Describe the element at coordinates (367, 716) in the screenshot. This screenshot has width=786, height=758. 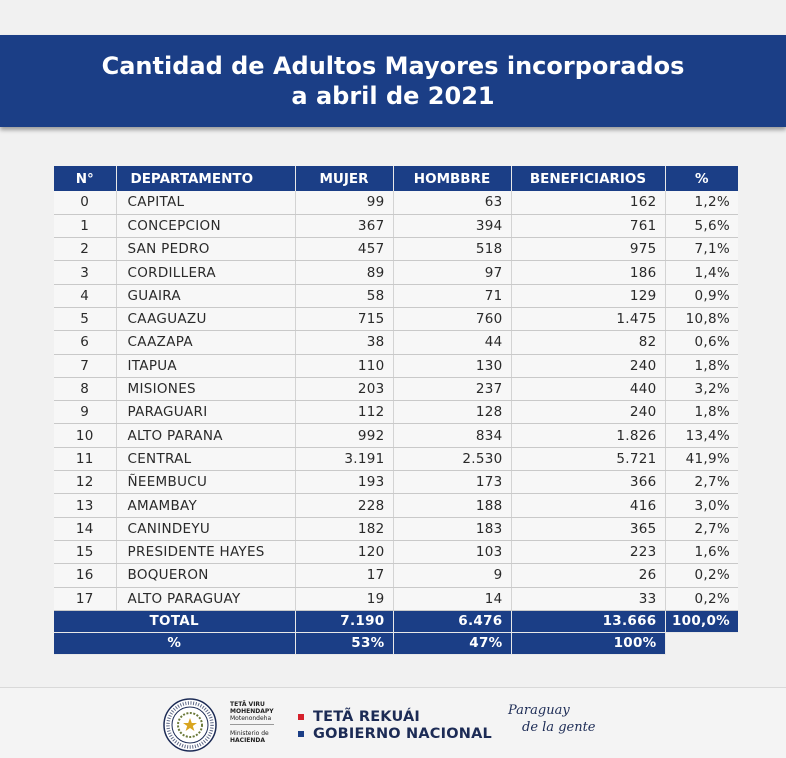
I see `gov-line-1: TETÃ REKUÁI` at that location.